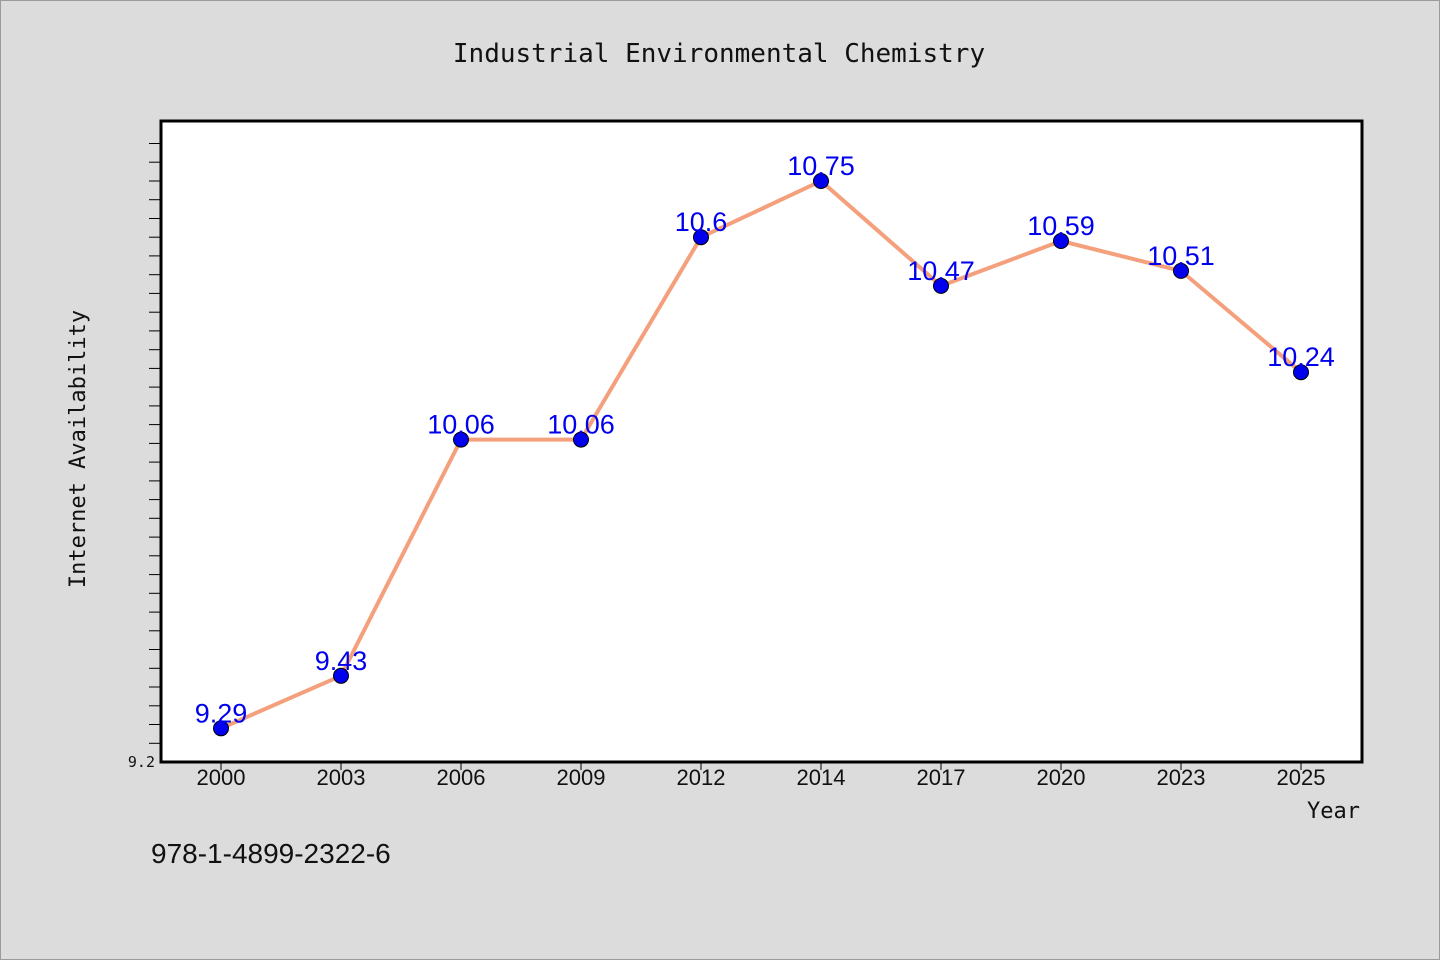 This screenshot has height=960, width=1440. I want to click on data-label: 10.51, so click(1181, 256).